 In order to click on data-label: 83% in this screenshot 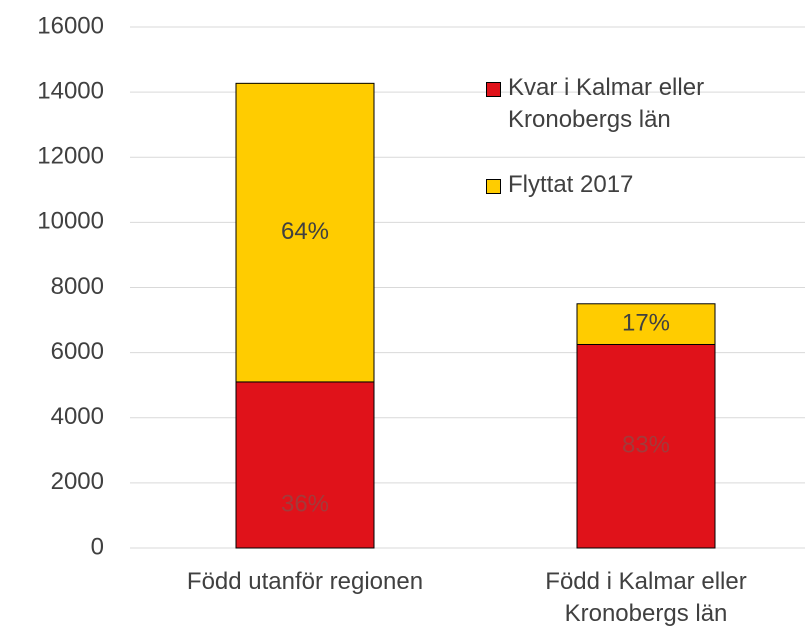, I will do `click(646, 445)`.